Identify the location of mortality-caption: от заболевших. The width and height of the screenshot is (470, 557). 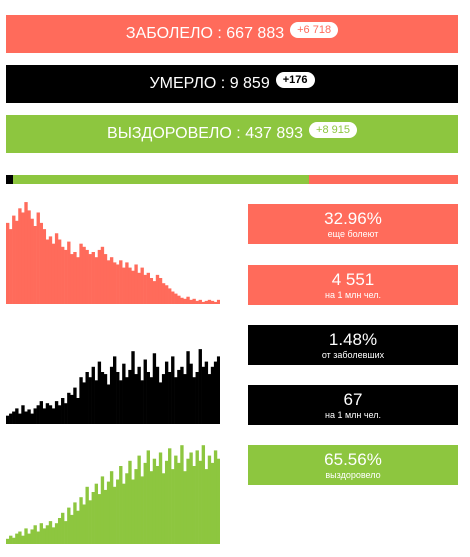
(353, 354).